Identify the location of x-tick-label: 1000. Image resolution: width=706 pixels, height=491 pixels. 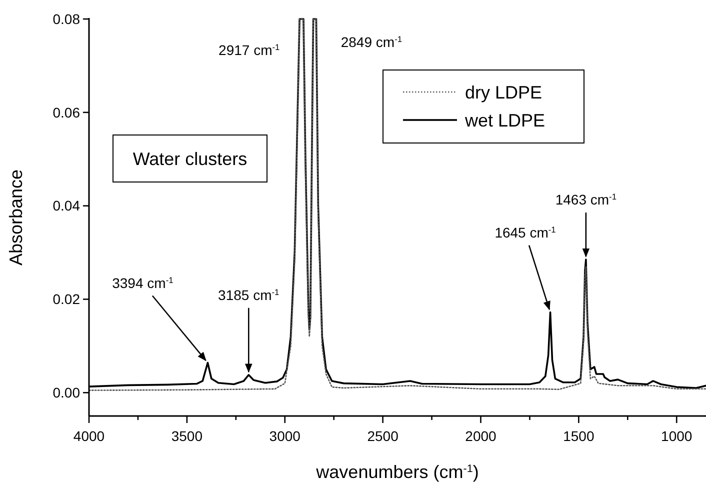
(676, 436).